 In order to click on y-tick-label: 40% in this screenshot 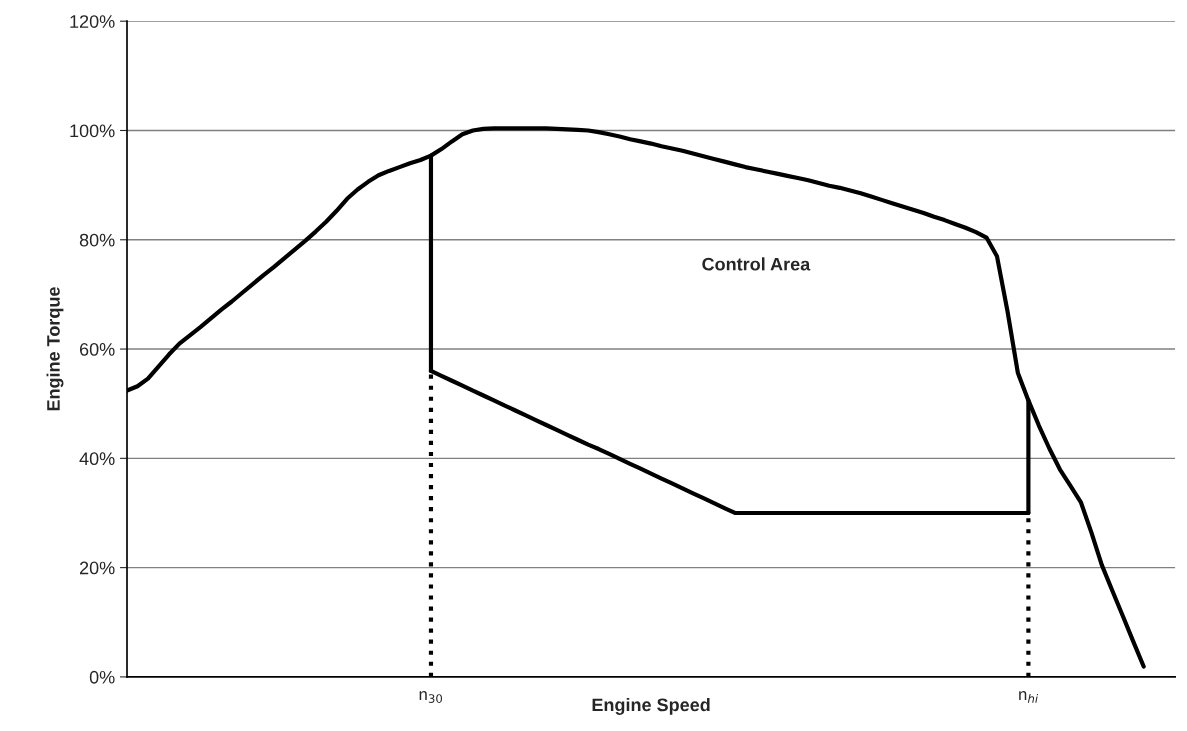, I will do `click(97, 459)`.